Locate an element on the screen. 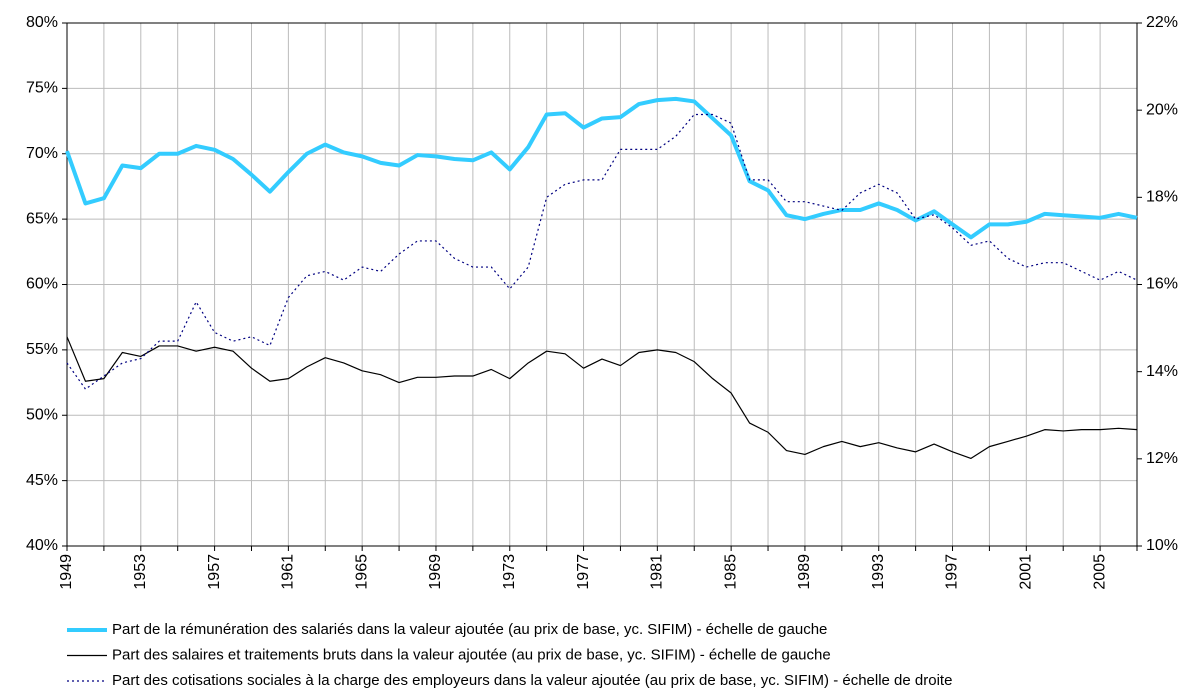 The image size is (1199, 694). x-tick-label: 2005 is located at coordinates (1099, 572).